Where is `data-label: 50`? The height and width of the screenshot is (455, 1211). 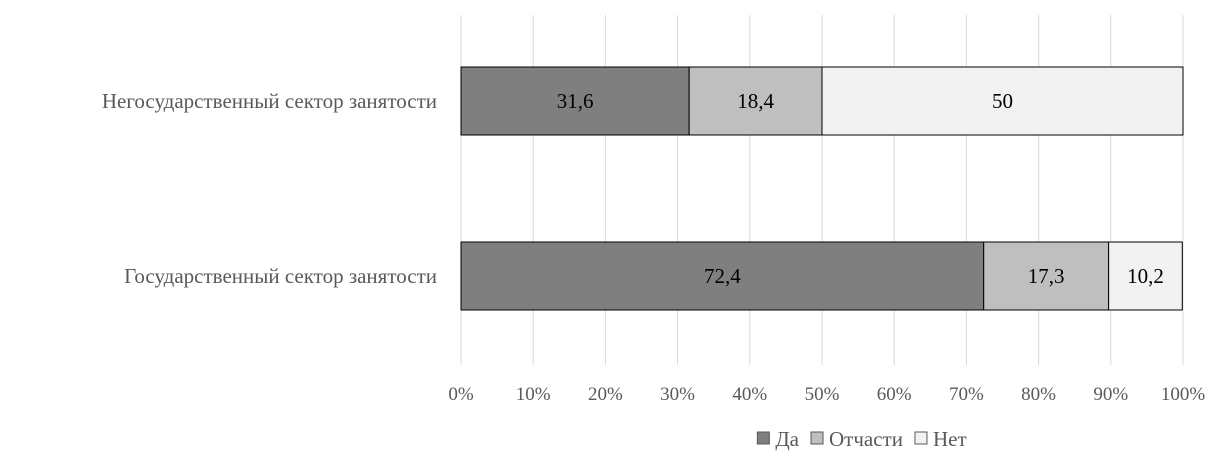
data-label: 50 is located at coordinates (1002, 101).